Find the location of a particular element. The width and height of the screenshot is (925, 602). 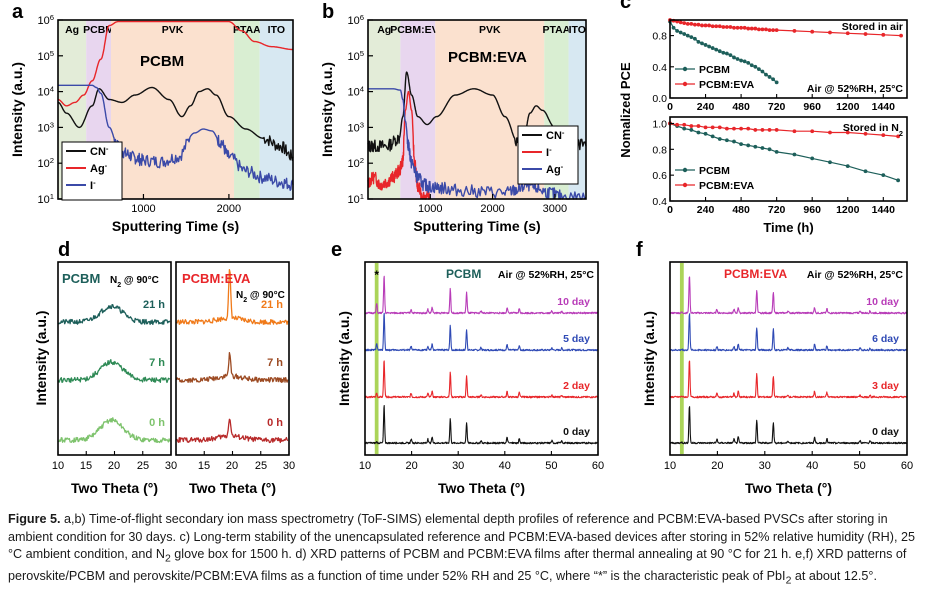

x-tick-label-c-bottom: 1200 is located at coordinates (848, 210).